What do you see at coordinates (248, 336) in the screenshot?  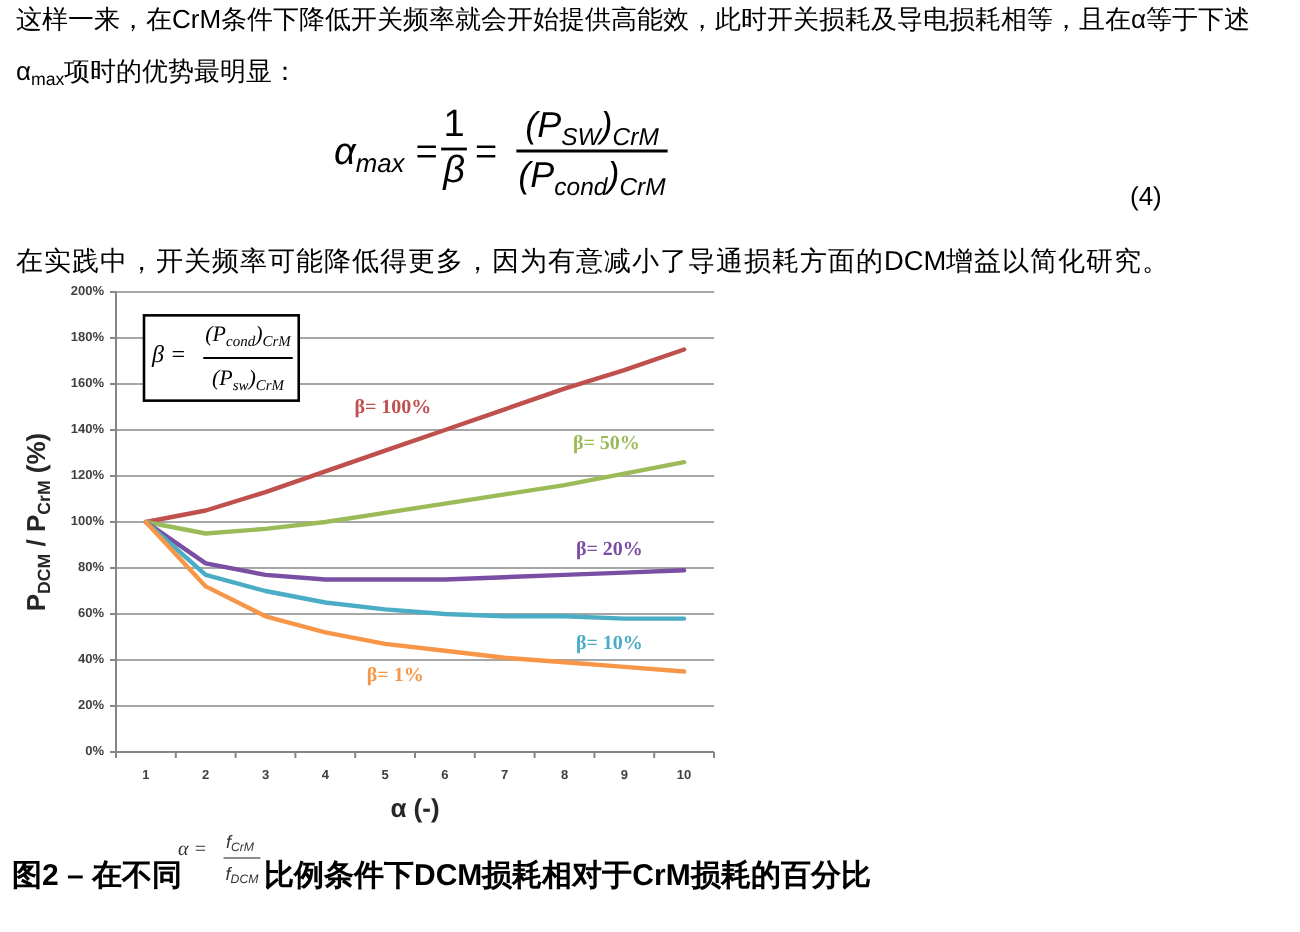 I see `annotation: (P$_{cond}$)$_{CrM}$` at bounding box center [248, 336].